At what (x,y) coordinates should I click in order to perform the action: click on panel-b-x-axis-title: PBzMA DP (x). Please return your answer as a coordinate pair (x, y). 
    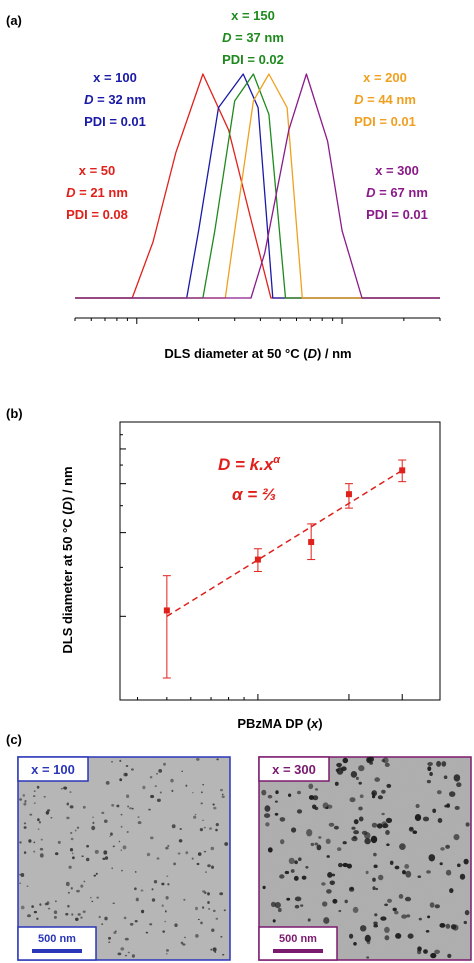
    Looking at the image, I should click on (279, 723).